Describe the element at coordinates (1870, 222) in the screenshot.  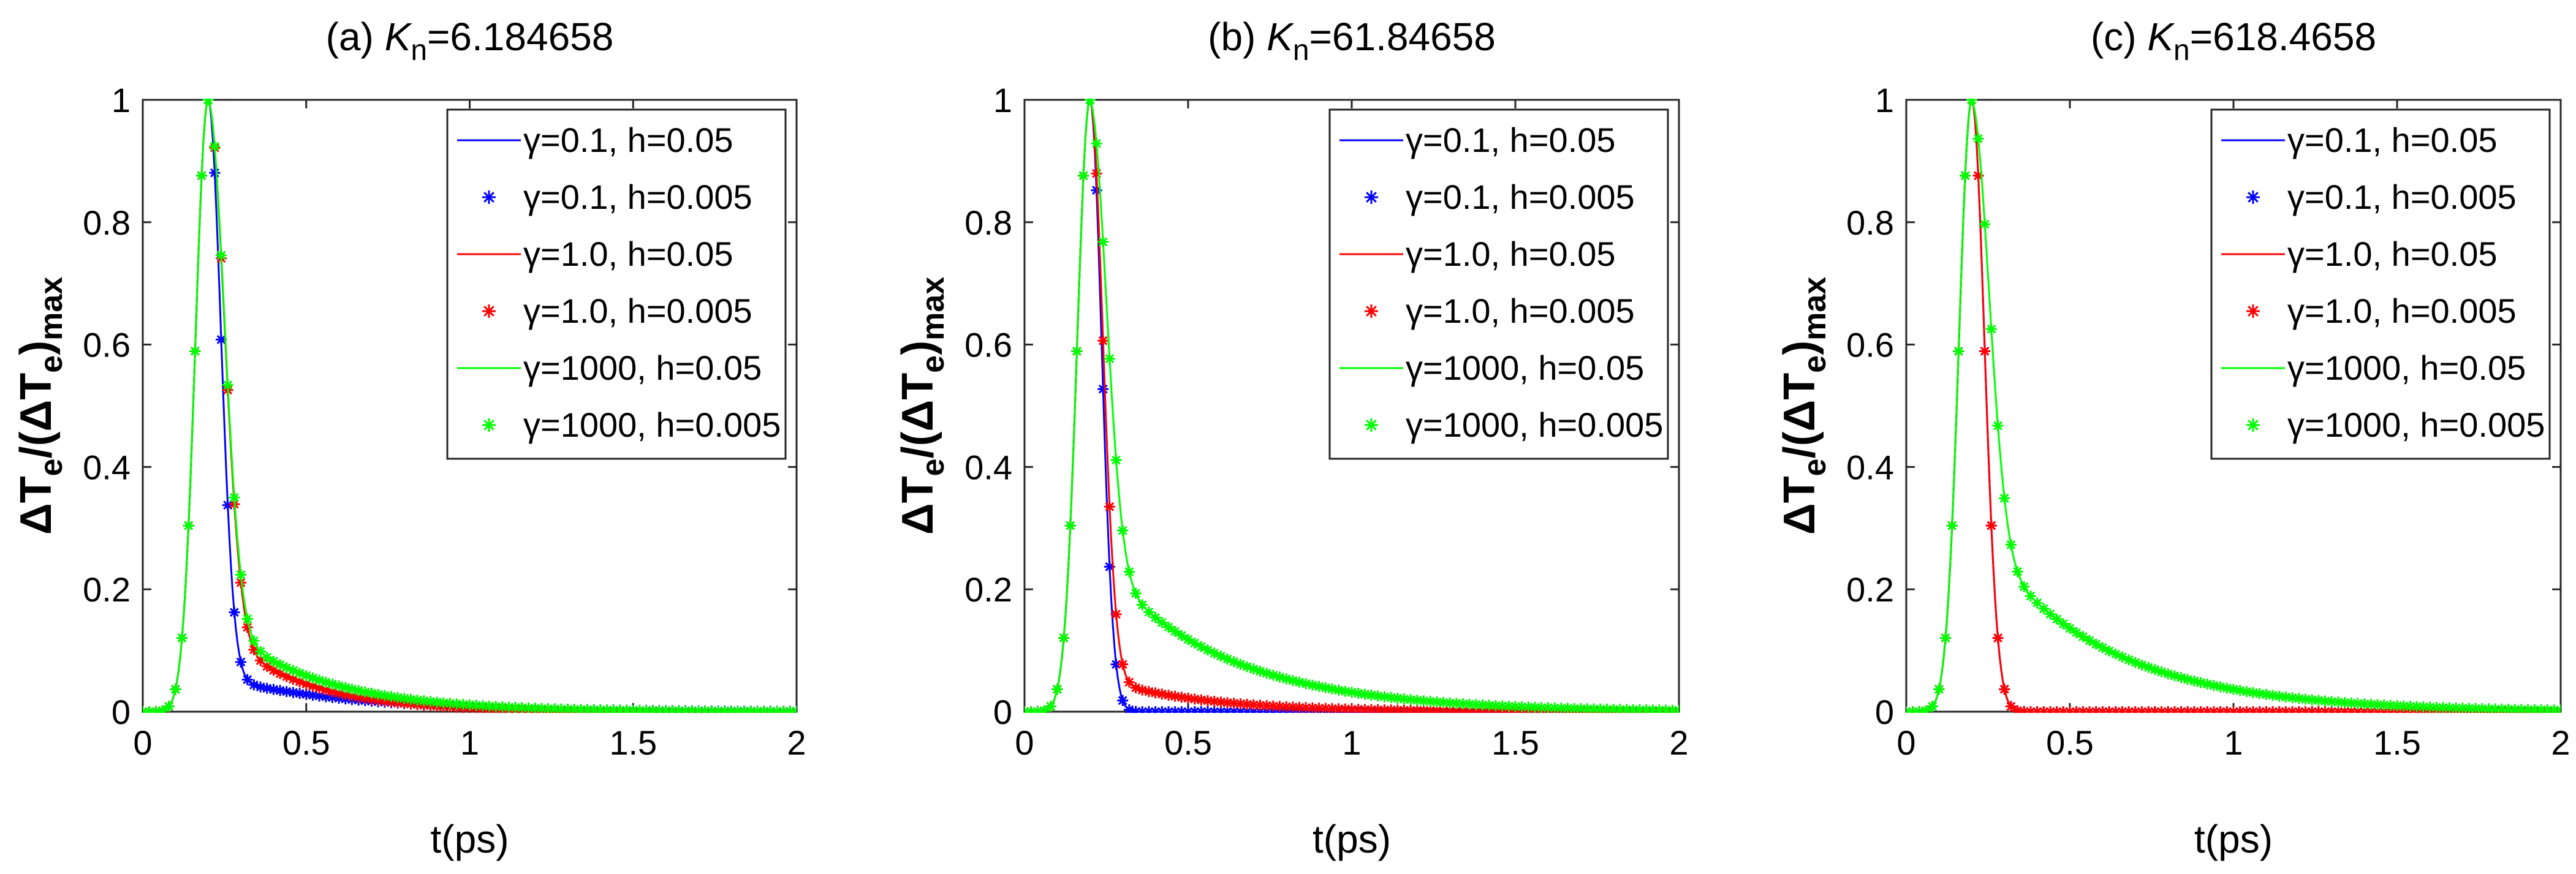
I see `y-tick-label: 0.8` at that location.